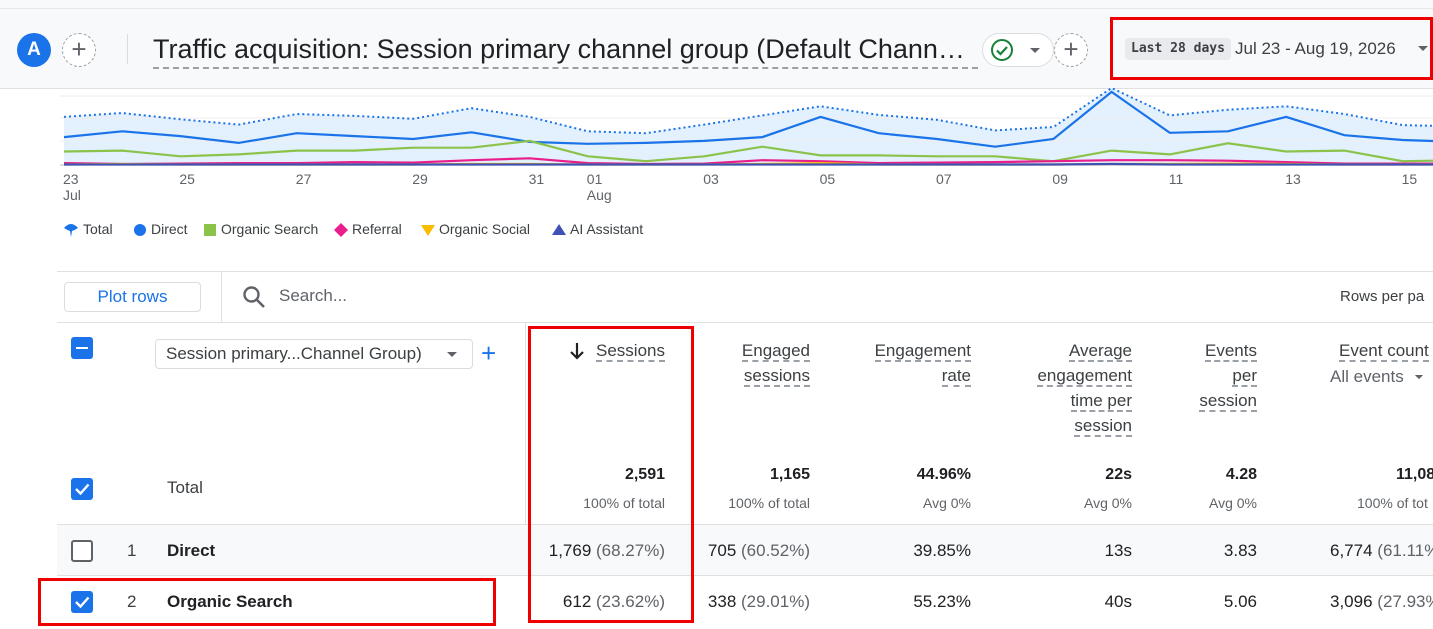  Describe the element at coordinates (1066, 388) in the screenshot. I see `column-header-avg-engagement-time: Average engagement time per session` at that location.